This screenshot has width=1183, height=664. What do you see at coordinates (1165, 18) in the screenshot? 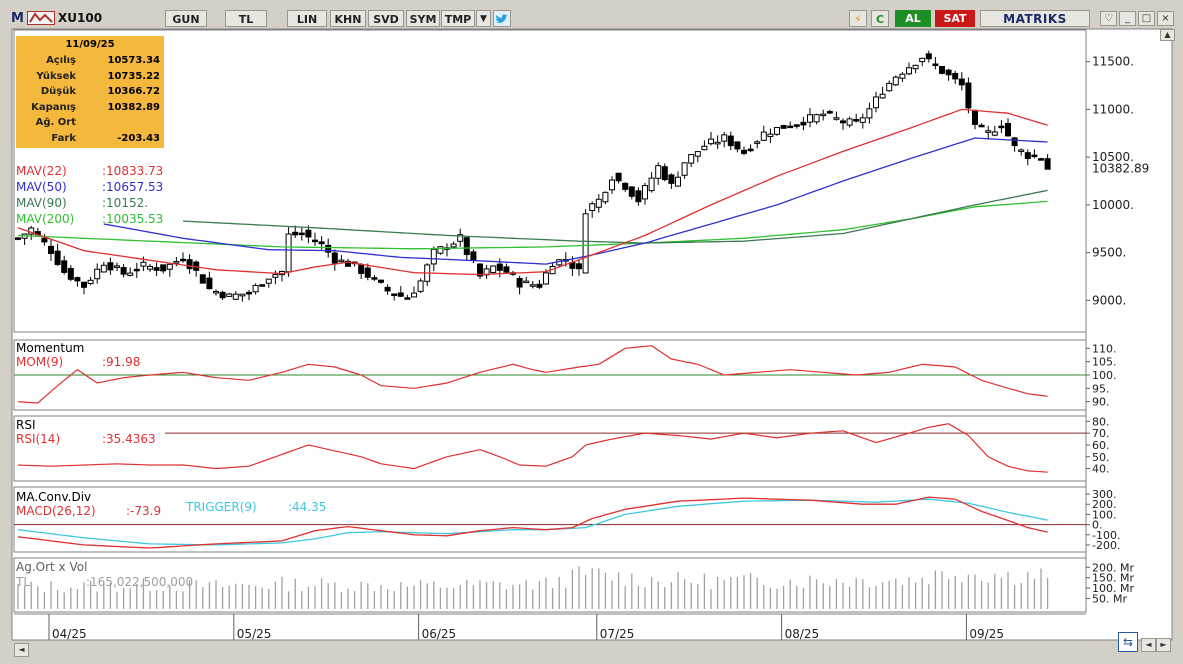
I see `close-icon: ×` at bounding box center [1165, 18].